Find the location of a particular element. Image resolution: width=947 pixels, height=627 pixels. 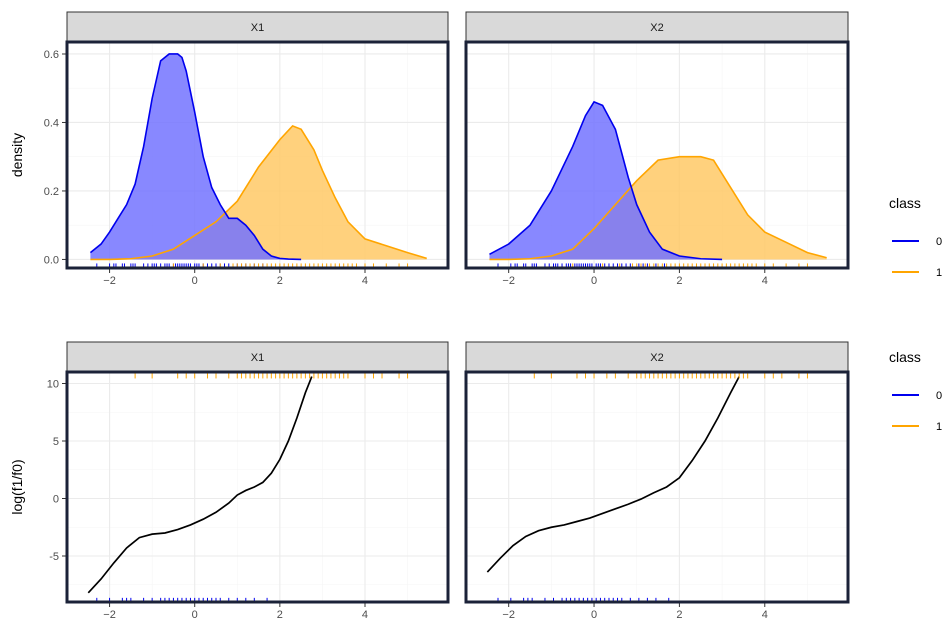

y-tick-label: 0.0 is located at coordinates (51, 260).